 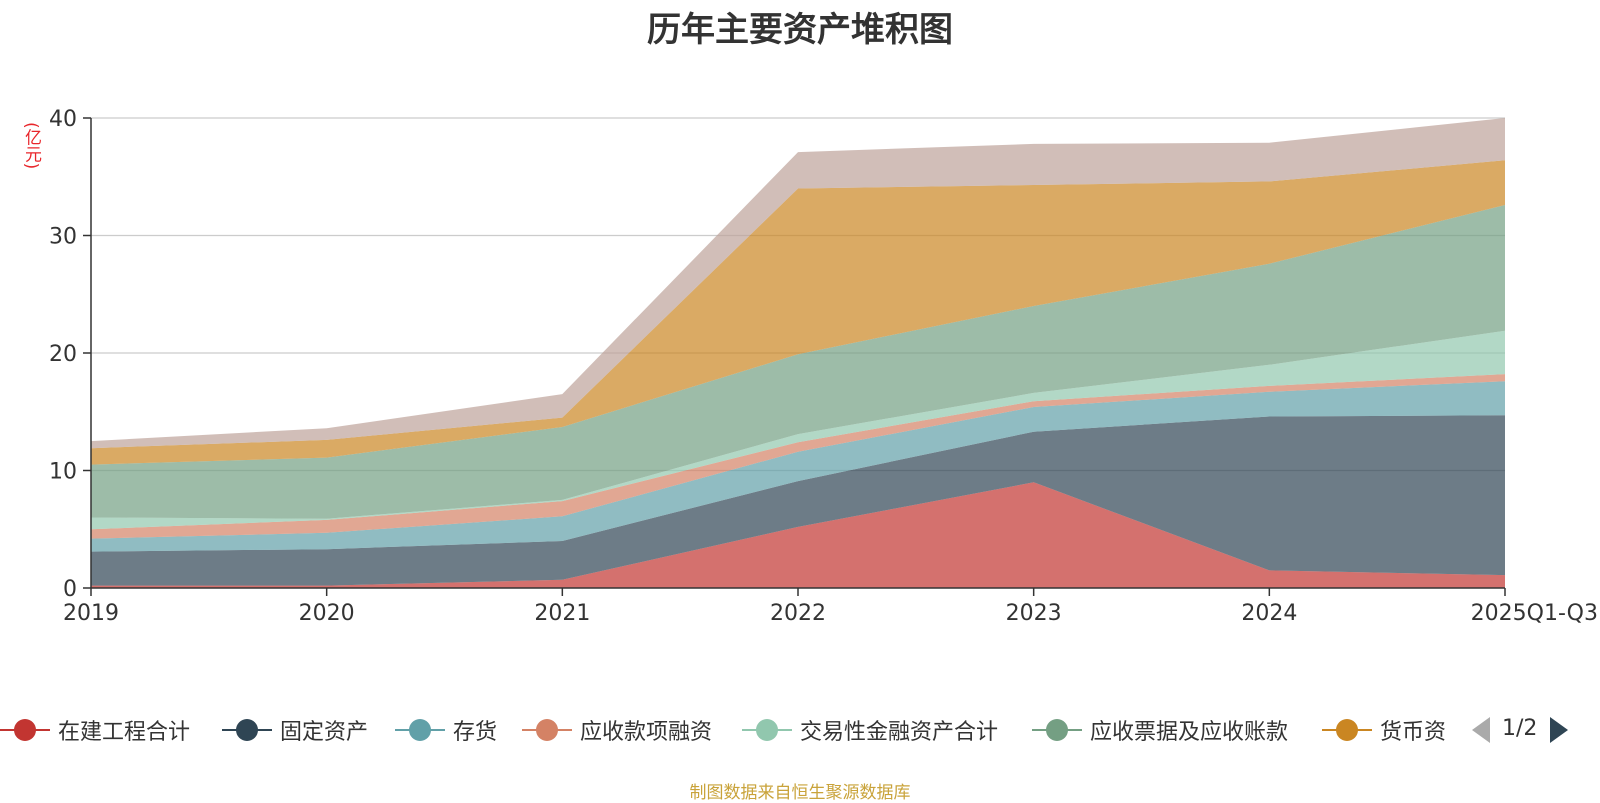 What do you see at coordinates (63, 354) in the screenshot?
I see `y-tick-label-20: 20` at bounding box center [63, 354].